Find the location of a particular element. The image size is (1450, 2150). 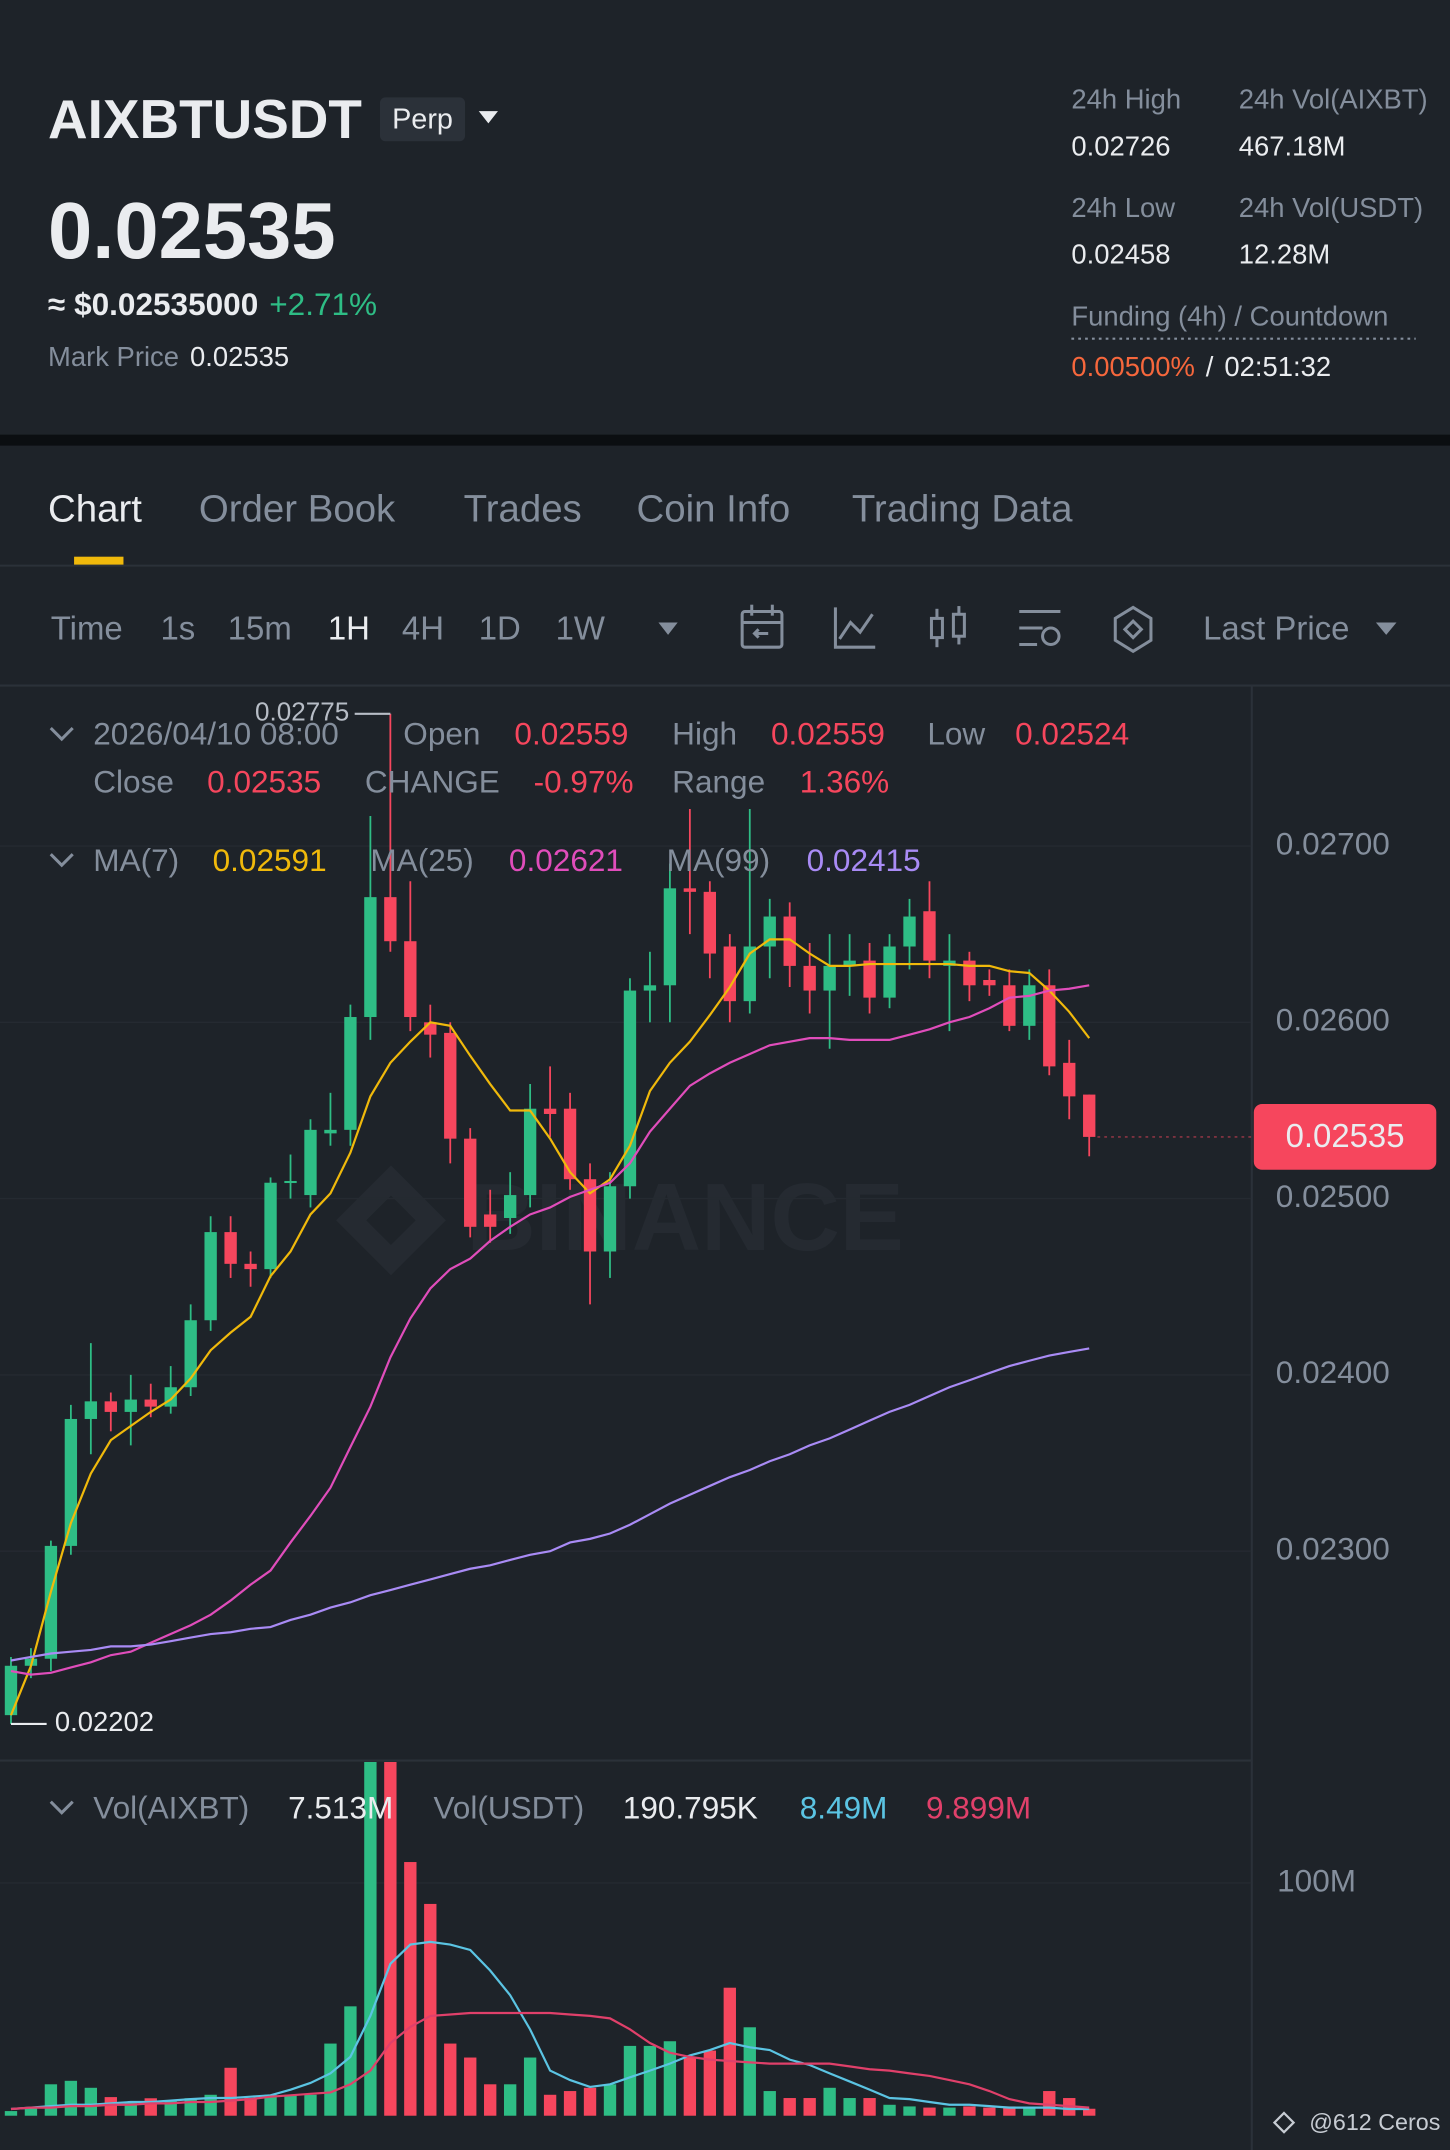

ma-value: 0.02591 is located at coordinates (270, 860).